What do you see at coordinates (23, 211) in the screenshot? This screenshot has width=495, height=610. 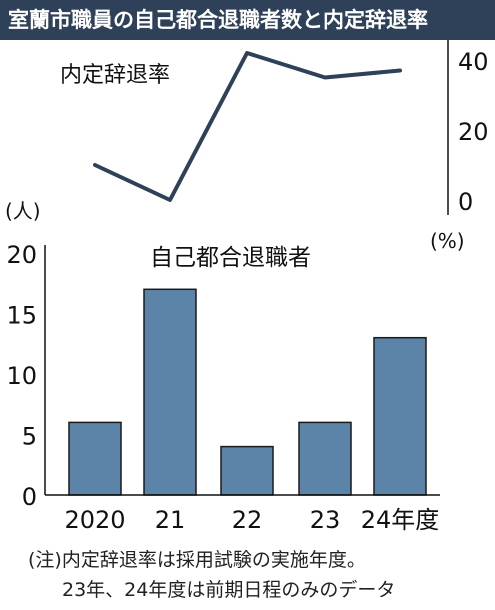 I see `bar-y-unit-label: (人)` at bounding box center [23, 211].